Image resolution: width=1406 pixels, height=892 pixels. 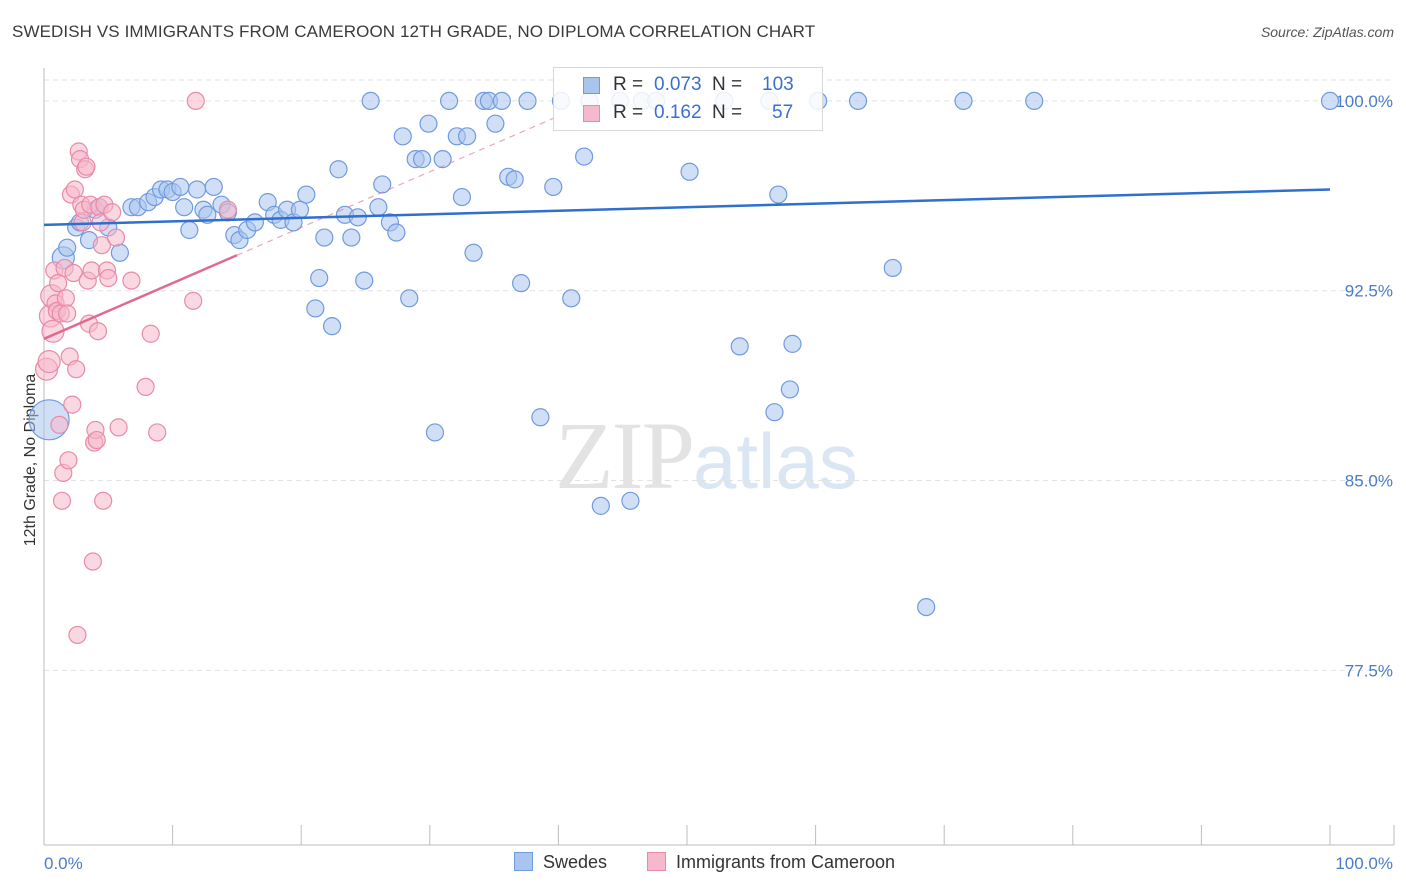 I want to click on legend-item-cameroon: Immigrants from Cameroon, so click(x=771, y=862).